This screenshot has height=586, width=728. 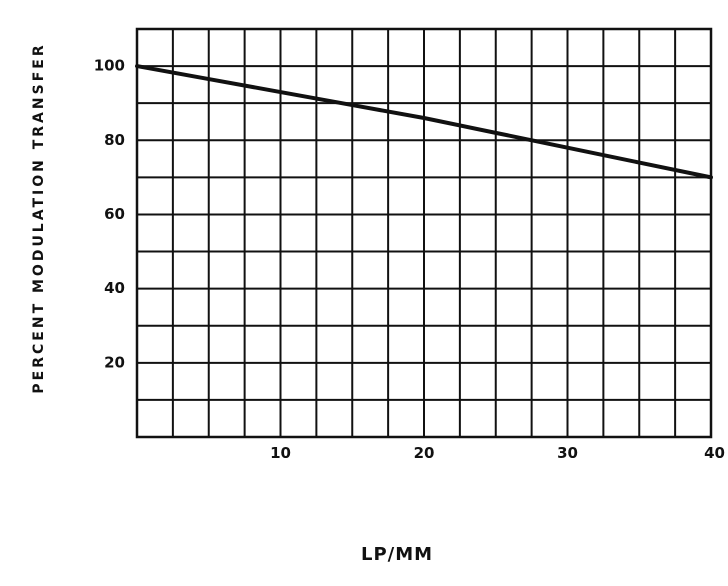 What do you see at coordinates (497, 453) in the screenshot?
I see `x-tick-labels: 10 20 30 40` at bounding box center [497, 453].